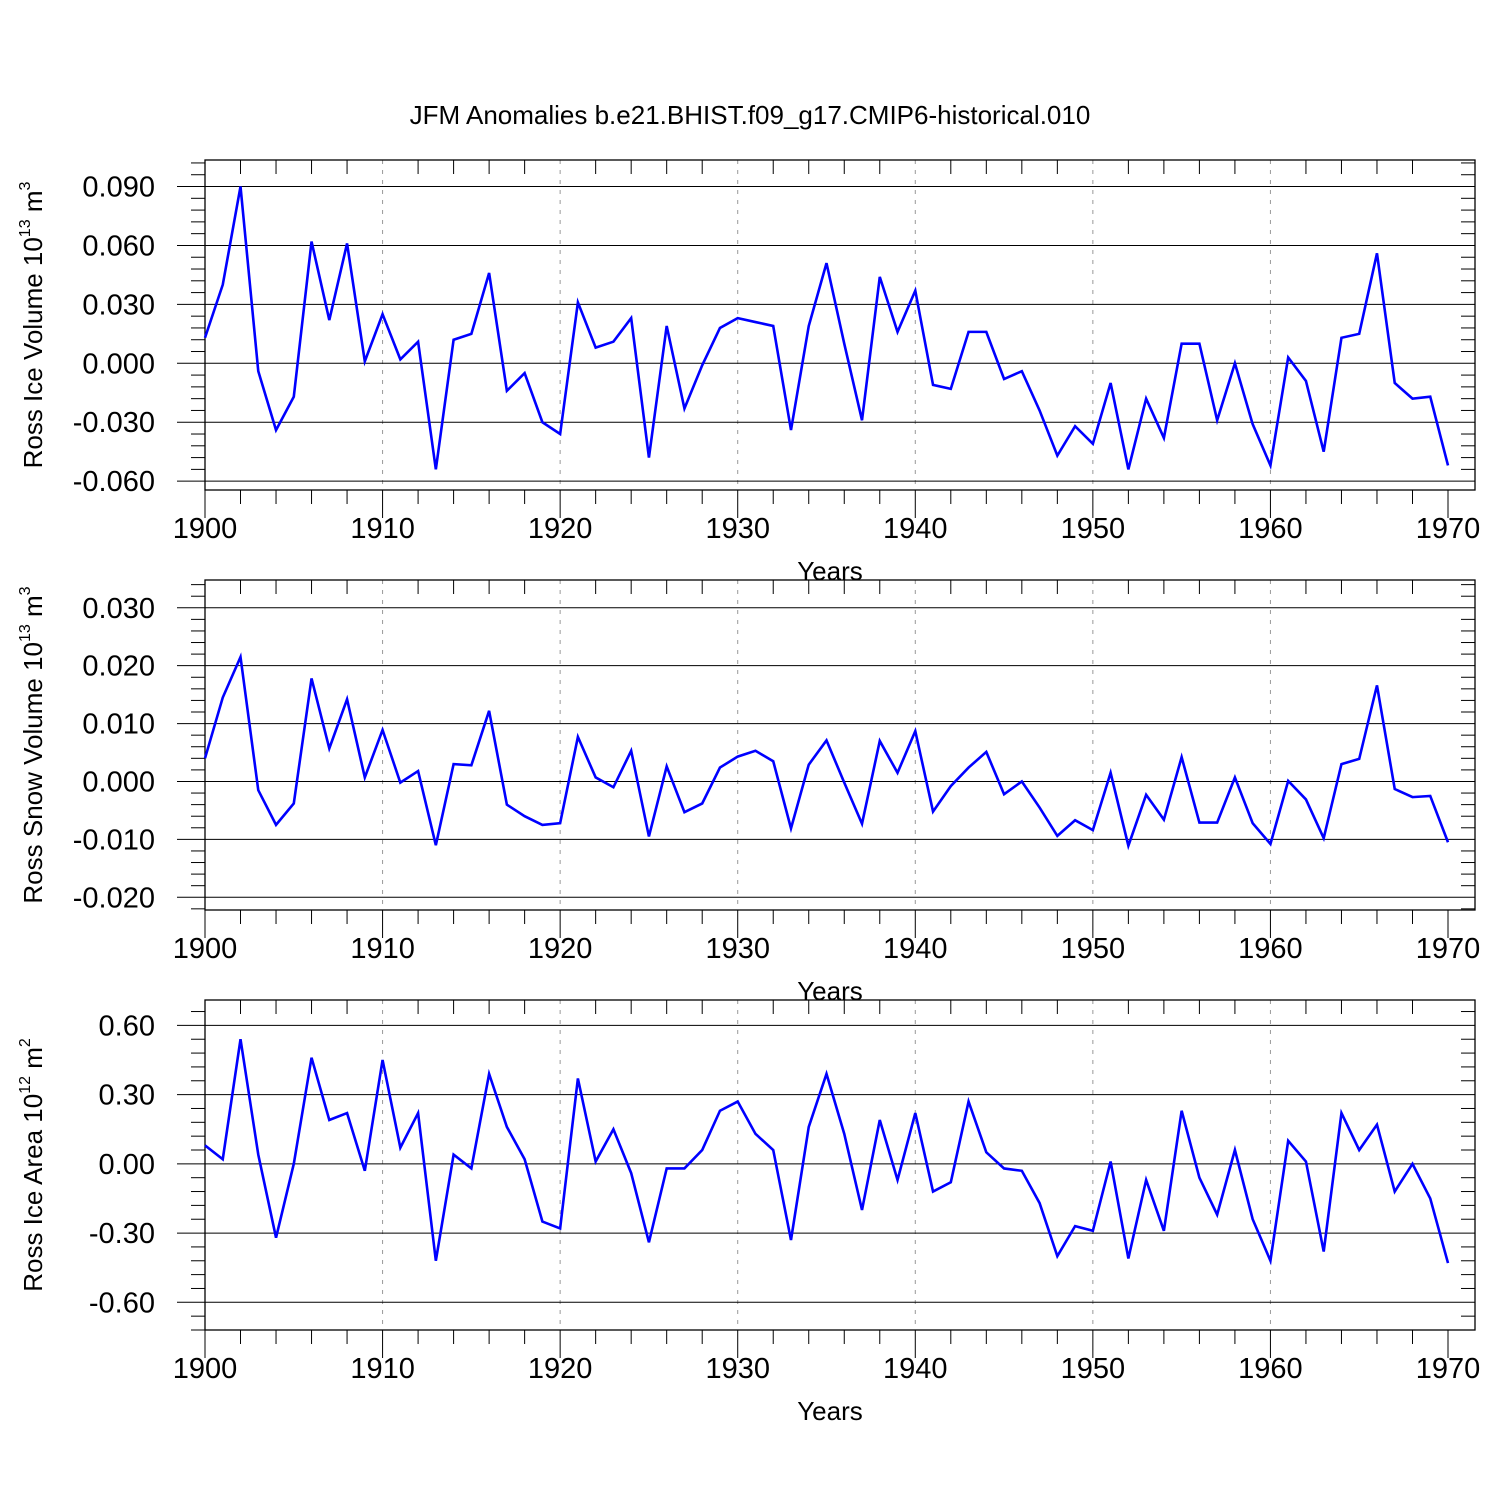 The height and width of the screenshot is (1500, 1500). What do you see at coordinates (114, 898) in the screenshot?
I see `y-tick-label: -0.020` at bounding box center [114, 898].